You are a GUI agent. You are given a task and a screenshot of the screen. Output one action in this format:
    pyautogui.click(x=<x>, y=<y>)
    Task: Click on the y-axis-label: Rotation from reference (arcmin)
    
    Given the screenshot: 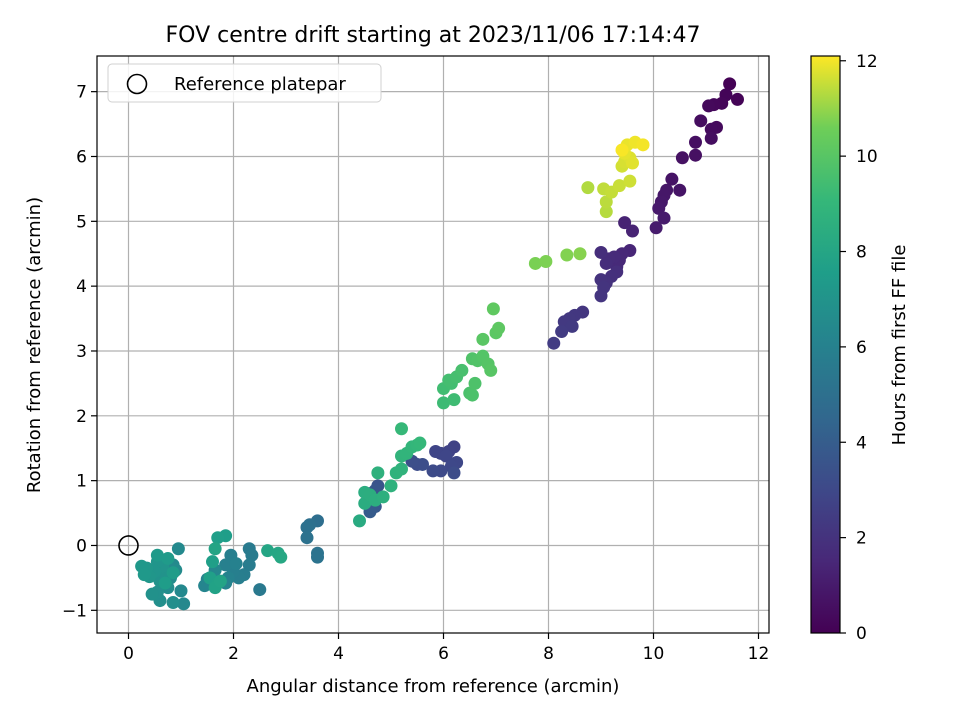 What is the action you would take?
    pyautogui.click(x=34, y=345)
    